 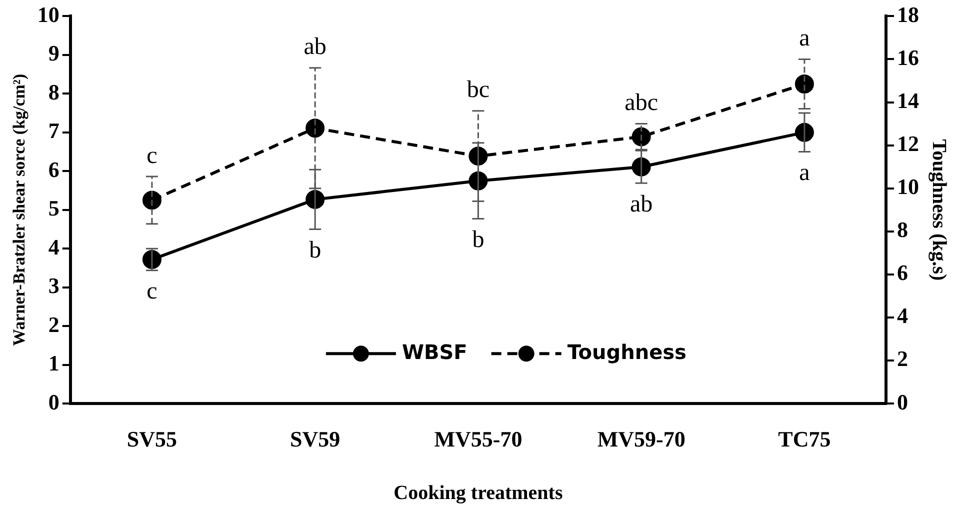 I want to click on x-tick-label: MV59-70, so click(x=641, y=439).